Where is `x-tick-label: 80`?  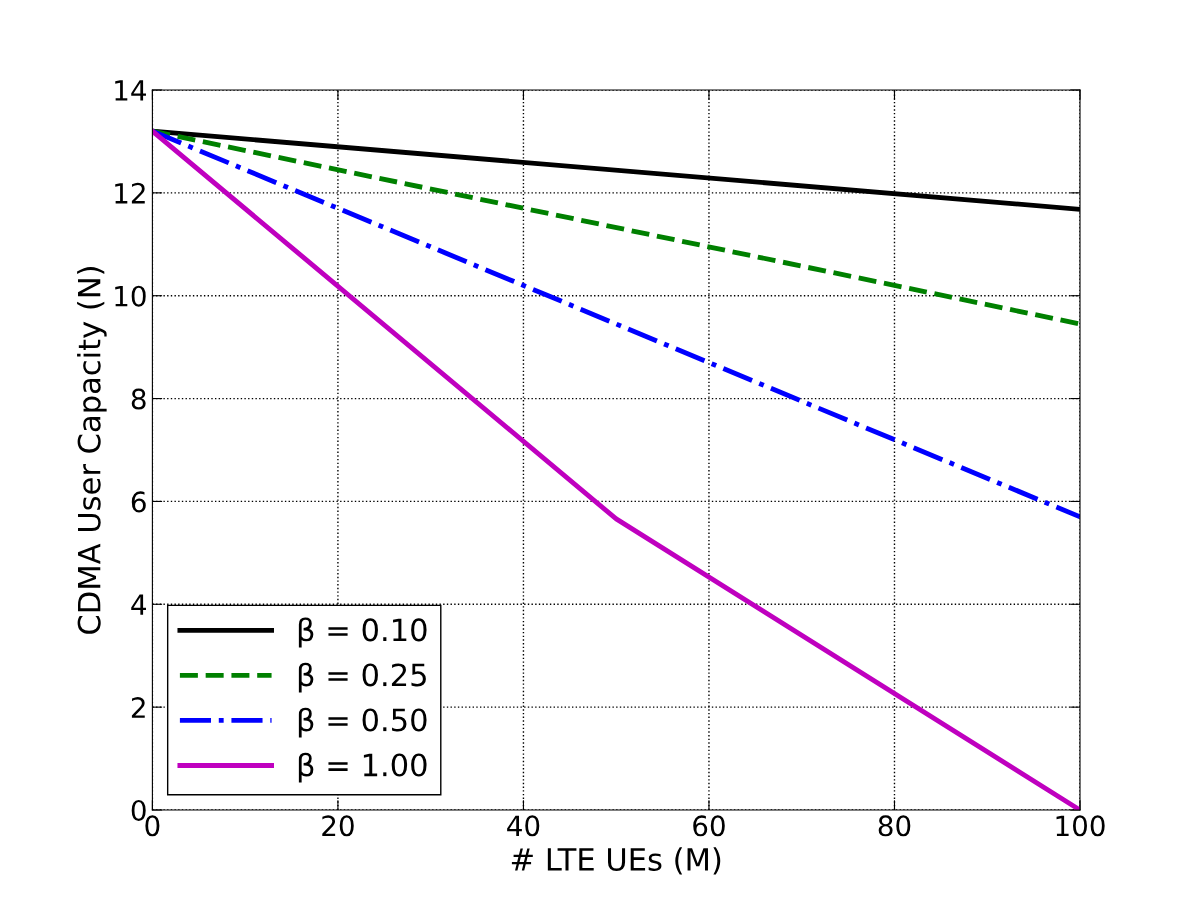
x-tick-label: 80 is located at coordinates (894, 826).